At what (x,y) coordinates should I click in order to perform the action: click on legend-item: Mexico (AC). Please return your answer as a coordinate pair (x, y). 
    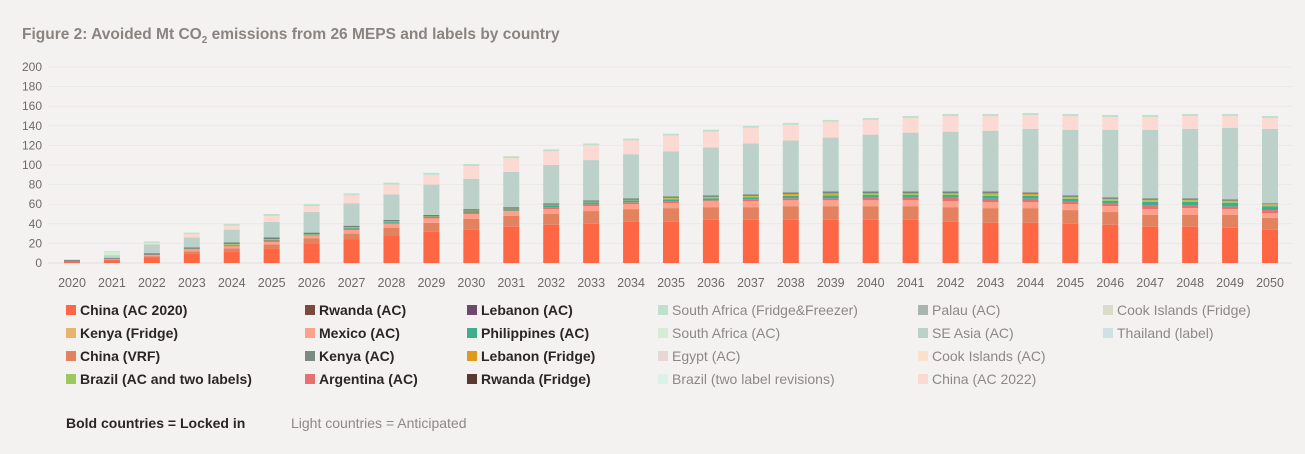
    Looking at the image, I should click on (352, 333).